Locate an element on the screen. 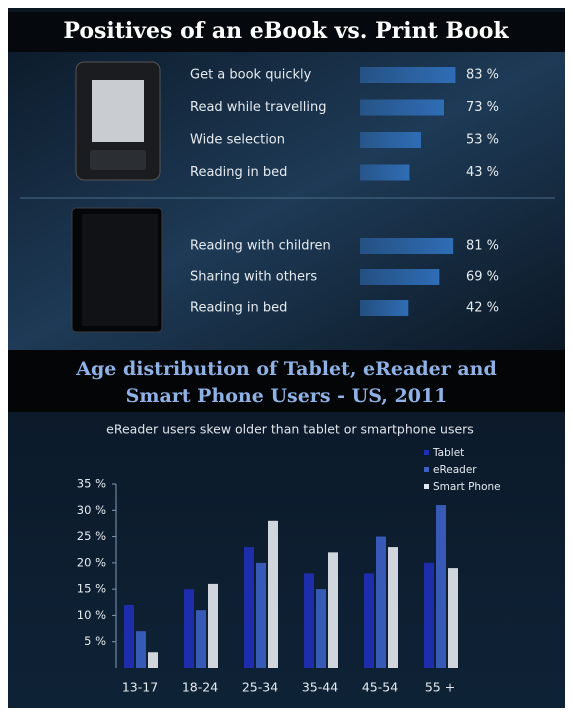 The height and width of the screenshot is (717, 573). bar-label: Get a book quickly is located at coordinates (251, 75).